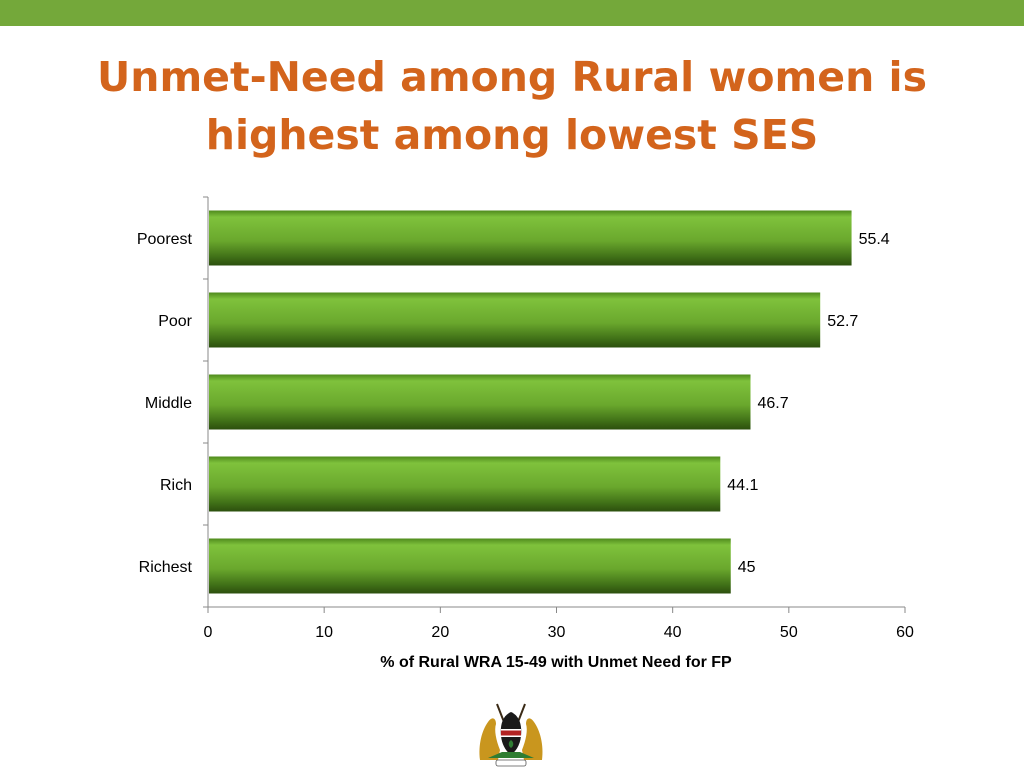  I want to click on category-label: Richest, so click(166, 567).